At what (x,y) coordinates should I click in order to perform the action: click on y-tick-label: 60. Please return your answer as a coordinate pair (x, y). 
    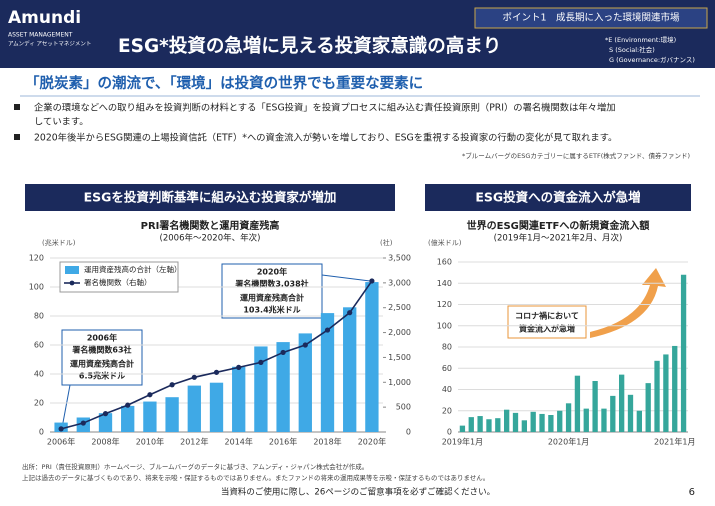
    Looking at the image, I should click on (447, 368).